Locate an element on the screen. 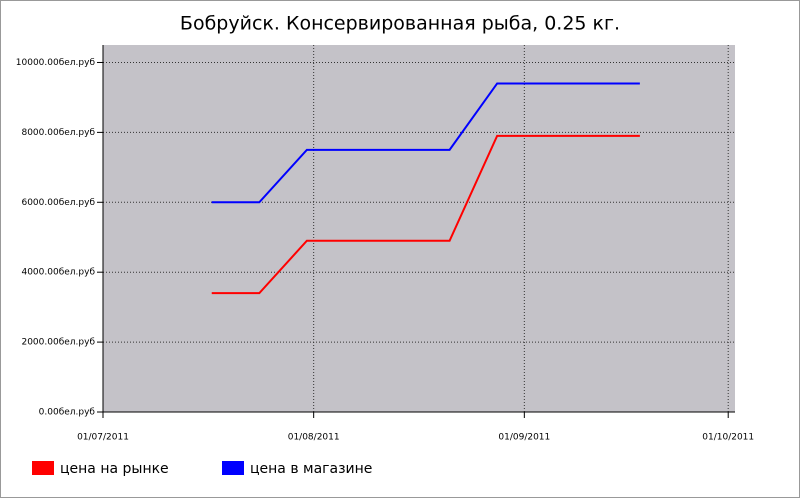 The width and height of the screenshot is (800, 498). legend-label: цена на рынке is located at coordinates (114, 469).